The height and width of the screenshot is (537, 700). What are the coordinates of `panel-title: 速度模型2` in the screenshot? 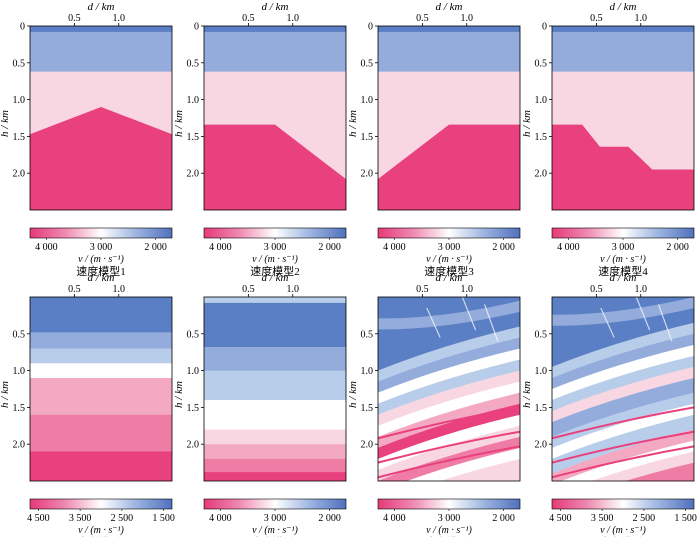 It's located at (275, 271).